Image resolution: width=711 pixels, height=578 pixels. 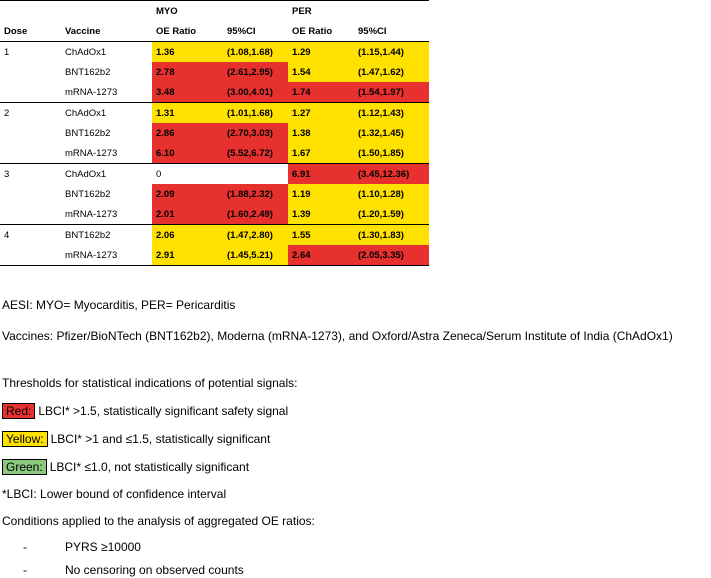 What do you see at coordinates (321, 51) in the screenshot?
I see `per-oe-cell: 1.29` at bounding box center [321, 51].